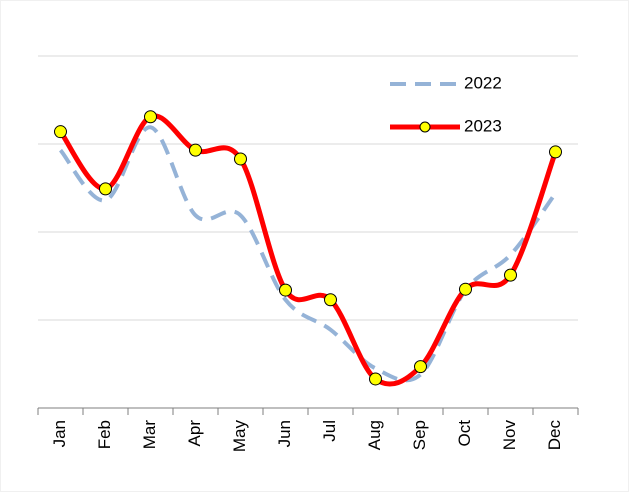  Describe the element at coordinates (284, 433) in the screenshot. I see `x-tick-label: Jun` at that location.